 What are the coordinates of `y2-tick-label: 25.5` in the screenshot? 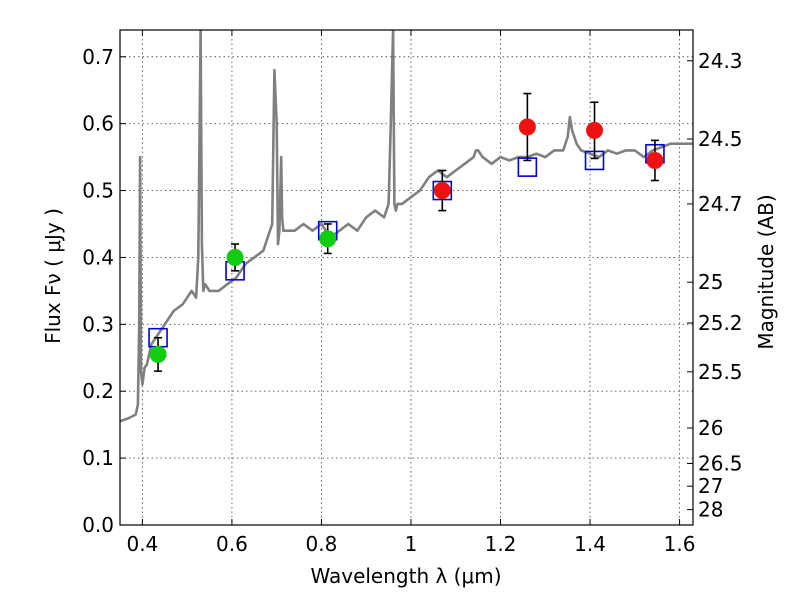 It's located at (720, 372).